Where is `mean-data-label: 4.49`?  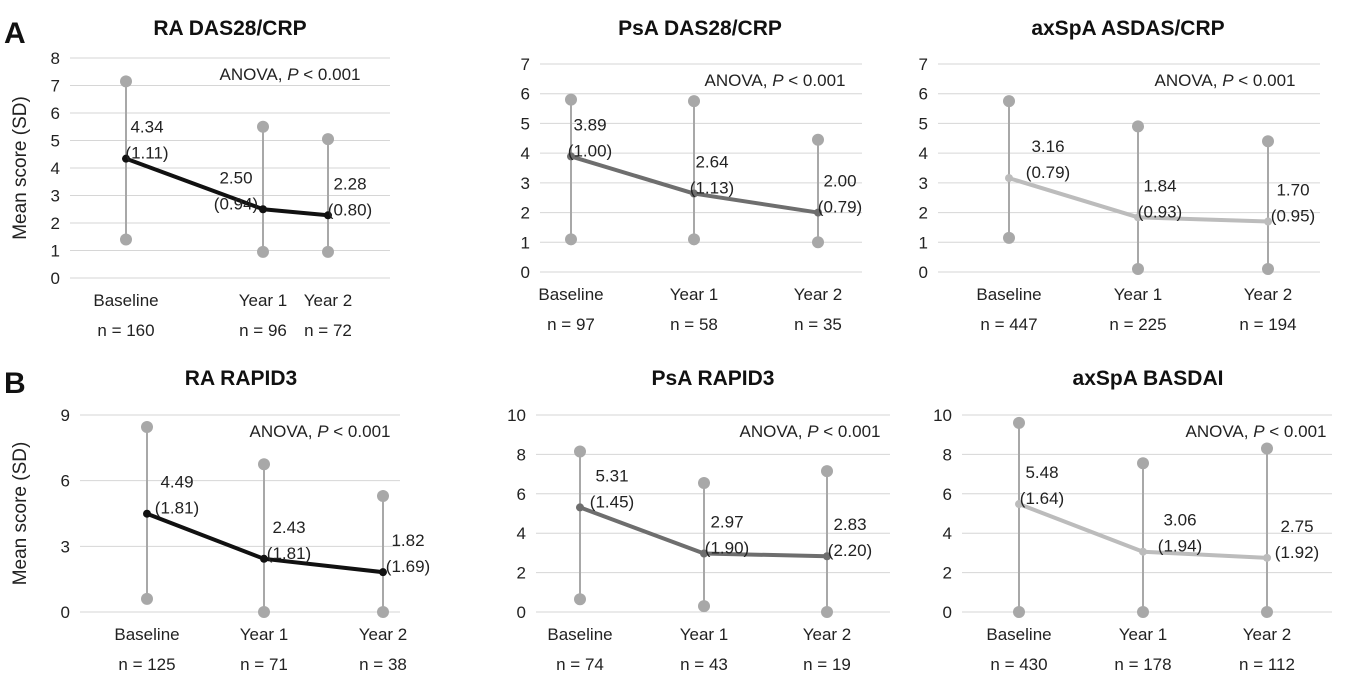
mean-data-label: 4.49 is located at coordinates (176, 482).